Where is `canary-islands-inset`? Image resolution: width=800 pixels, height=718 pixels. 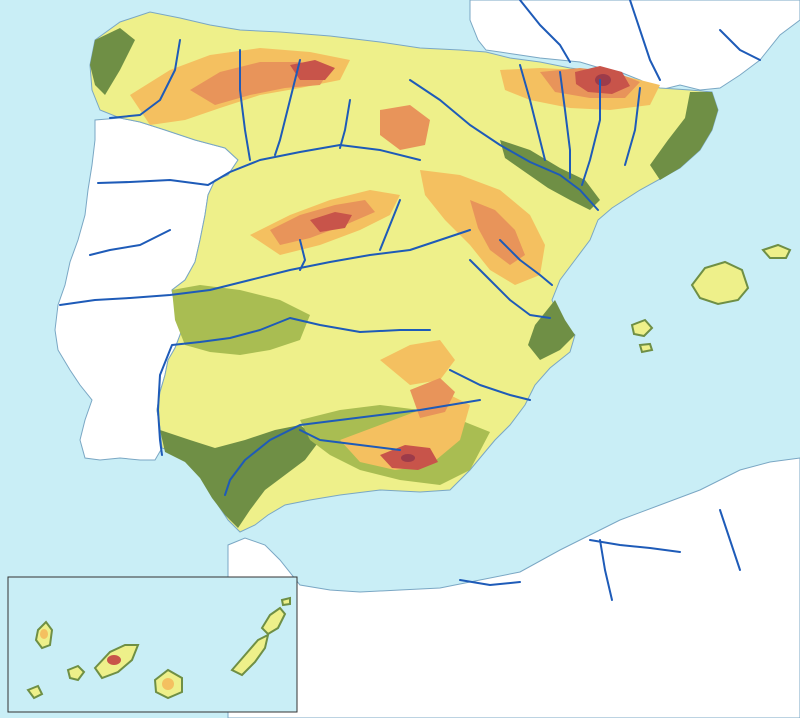 canary-islands-inset is located at coordinates (152, 644).